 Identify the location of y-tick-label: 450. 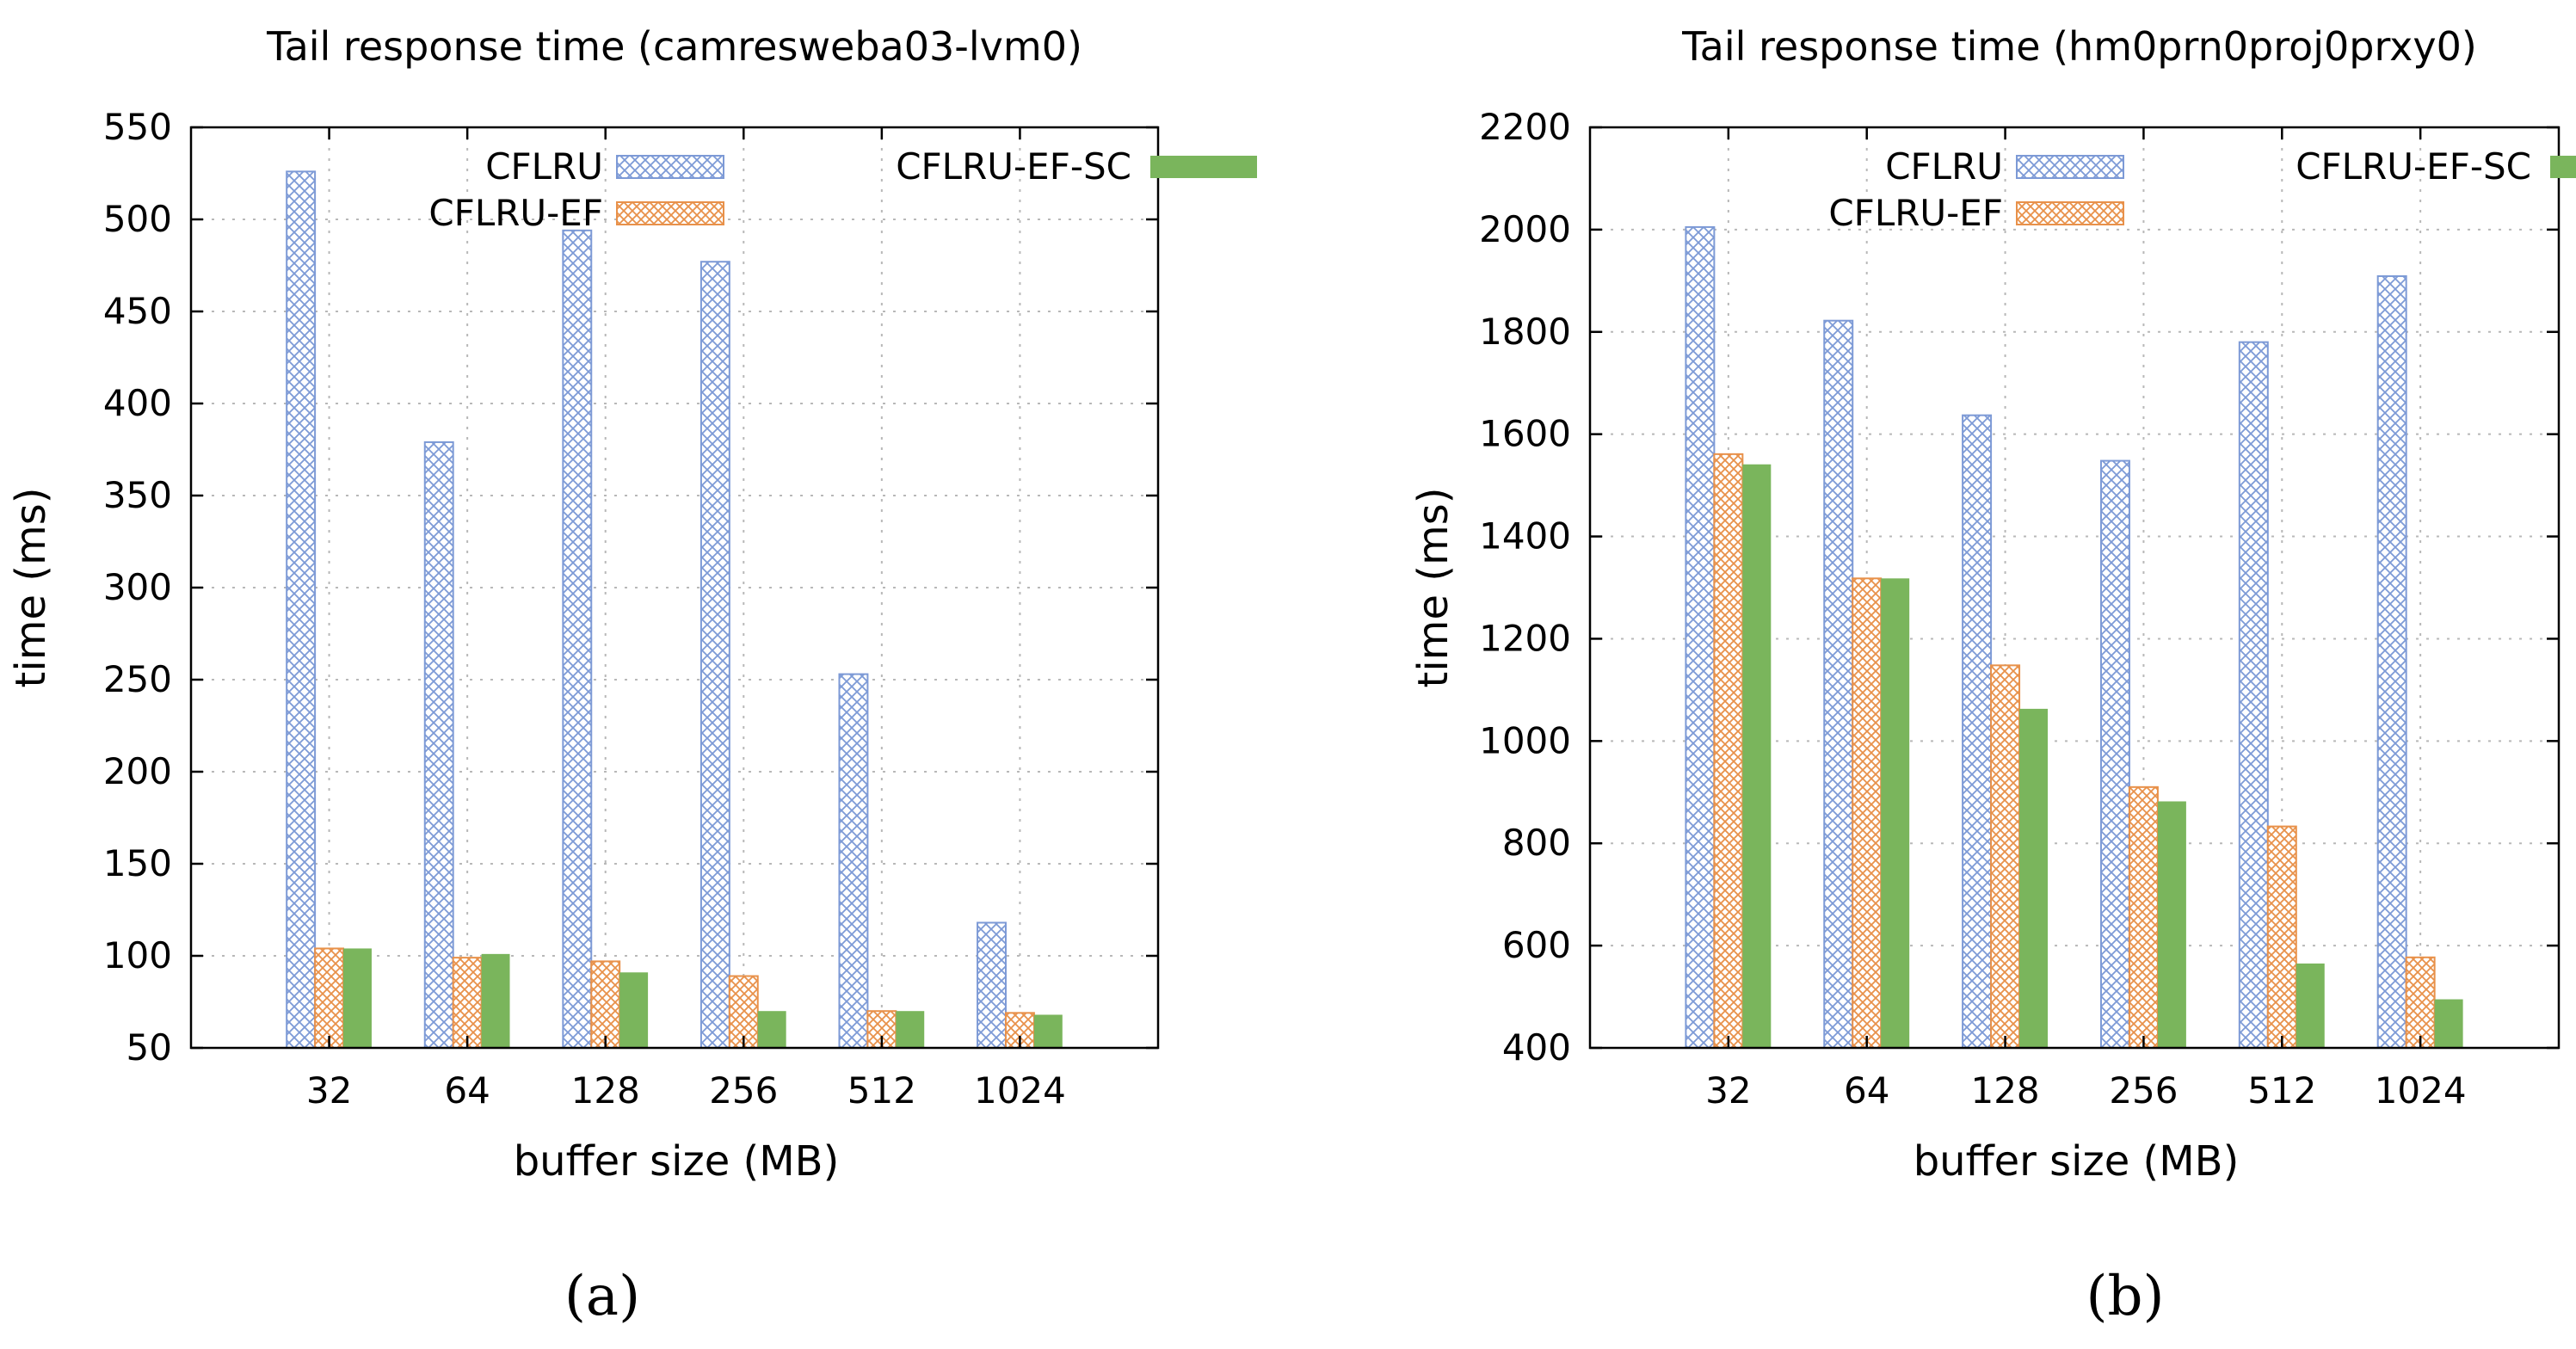
(137, 311).